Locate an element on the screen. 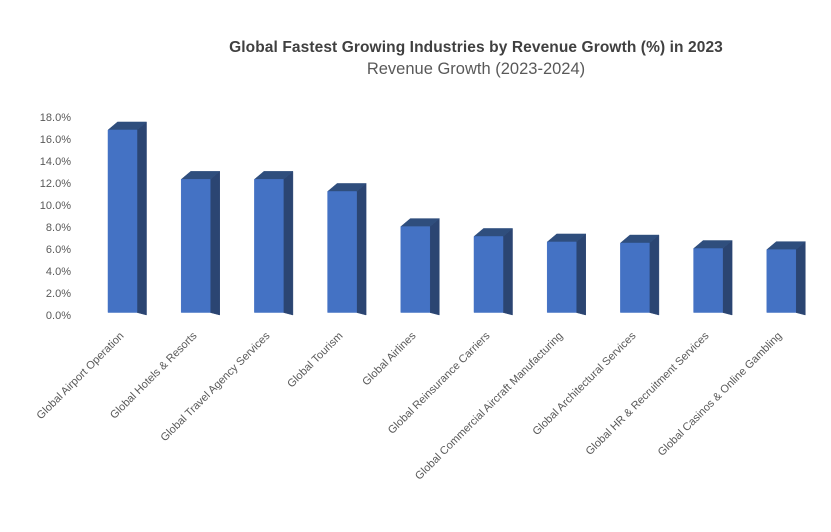 The width and height of the screenshot is (831, 532). y-axis-tick-label-0-0pct: 0.0% is located at coordinates (58, 315).